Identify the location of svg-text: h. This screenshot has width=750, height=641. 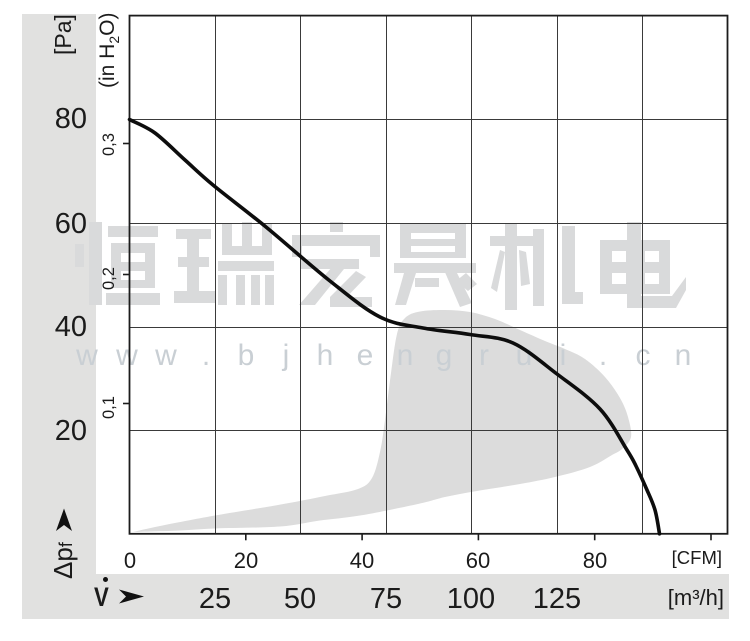
(325, 355).